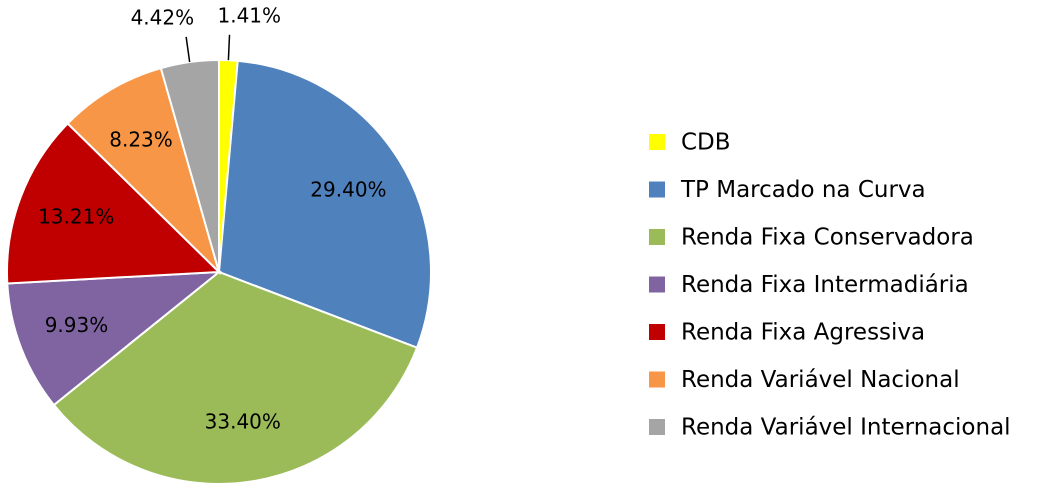  What do you see at coordinates (803, 333) in the screenshot?
I see `legend-label: Renda Fixa Agressiva` at bounding box center [803, 333].